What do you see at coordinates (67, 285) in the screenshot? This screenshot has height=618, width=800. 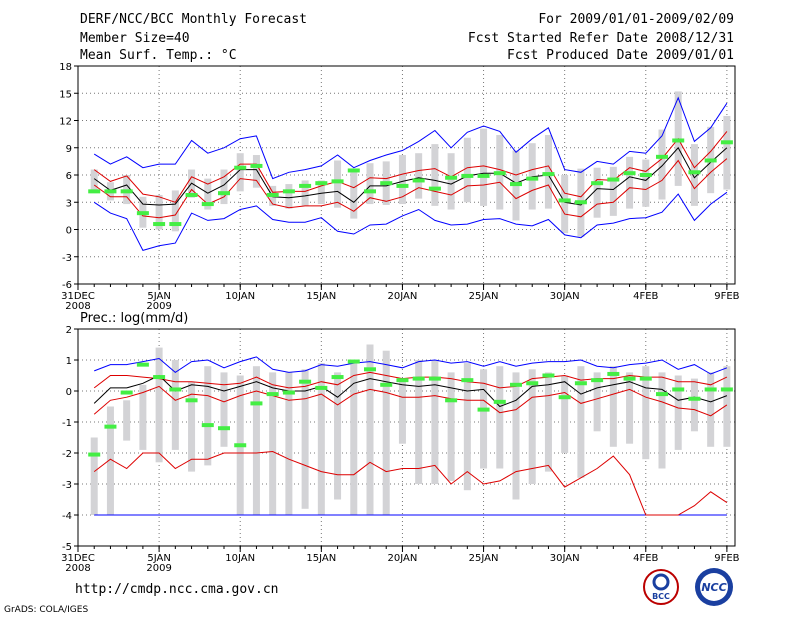 I see `y-tick-label: -6` at bounding box center [67, 285].